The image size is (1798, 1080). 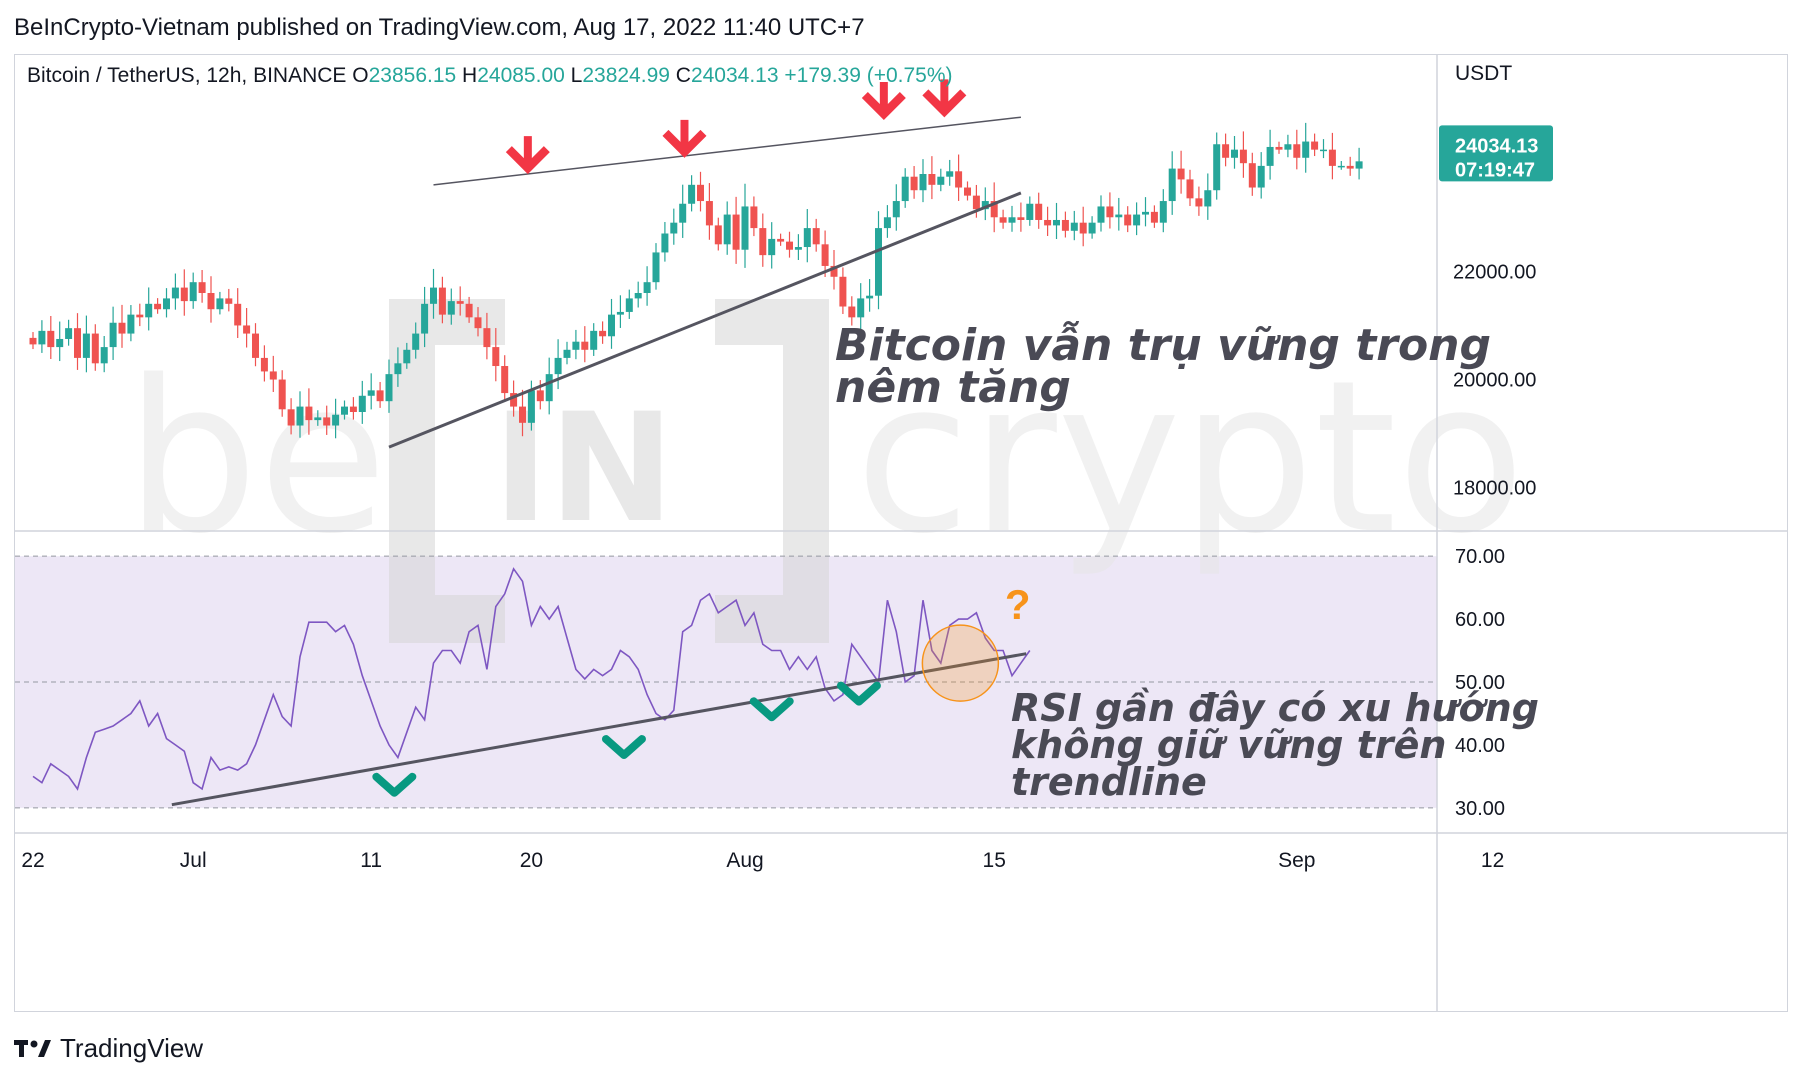 What do you see at coordinates (599, 729) in the screenshot?
I see `rsi-trendline` at bounding box center [599, 729].